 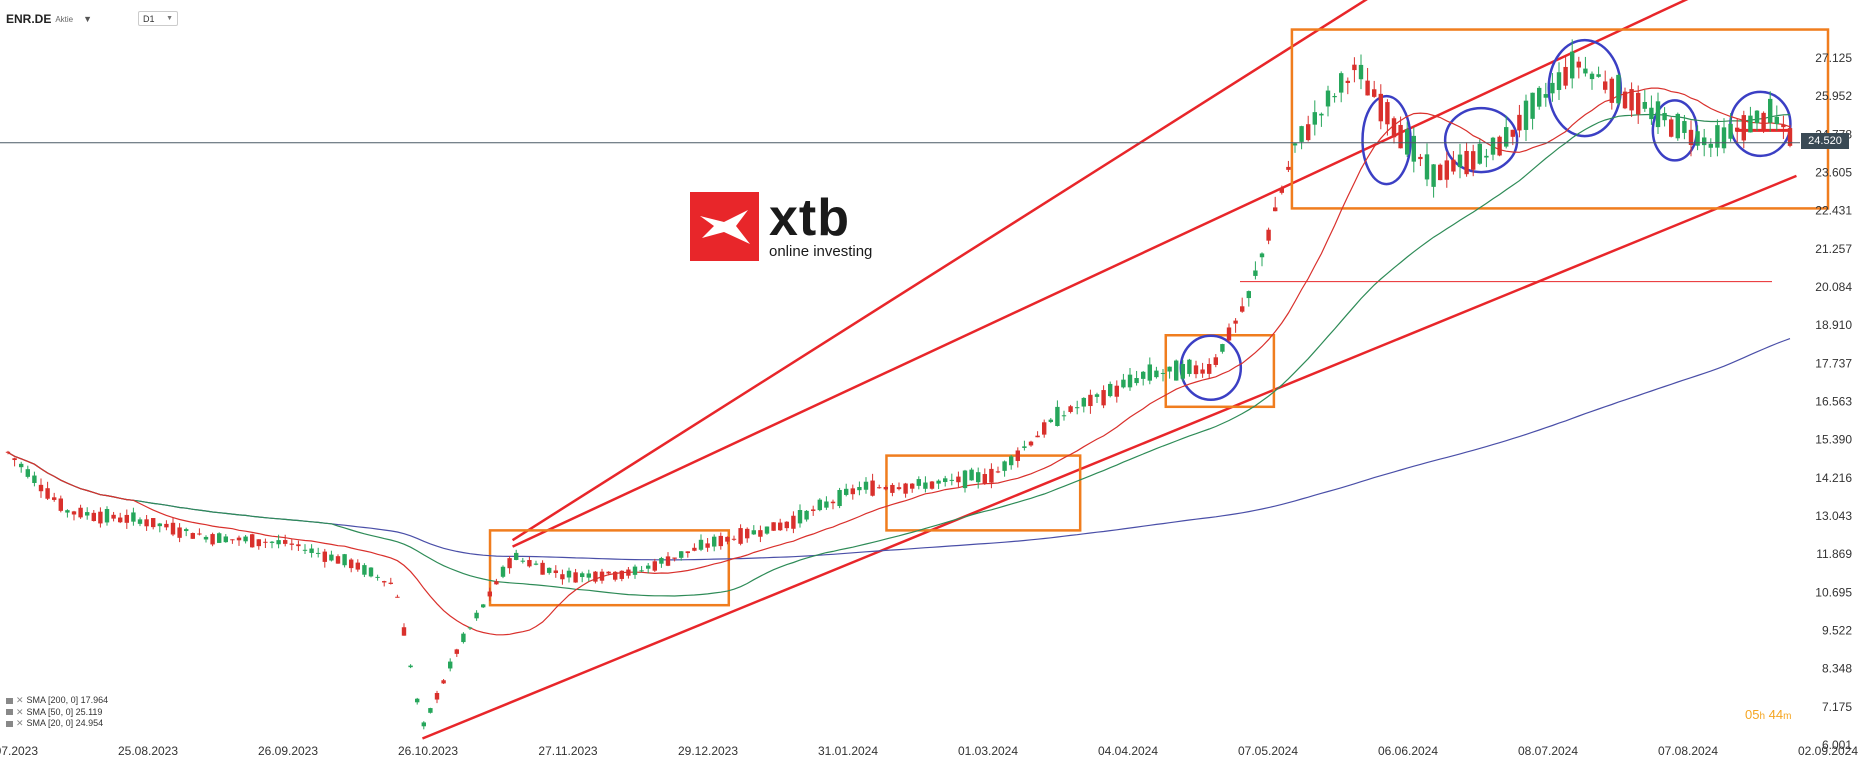 I want to click on legend-item-sma20: ✕ SMA [20, 0] 24.954, so click(x=57, y=724).